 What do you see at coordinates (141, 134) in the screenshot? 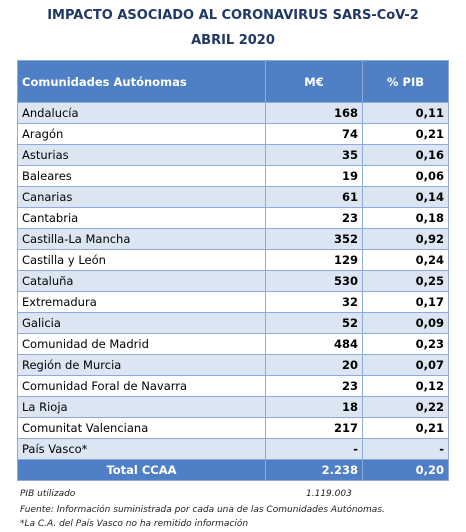
I see `table-cell: Aragón` at bounding box center [141, 134].